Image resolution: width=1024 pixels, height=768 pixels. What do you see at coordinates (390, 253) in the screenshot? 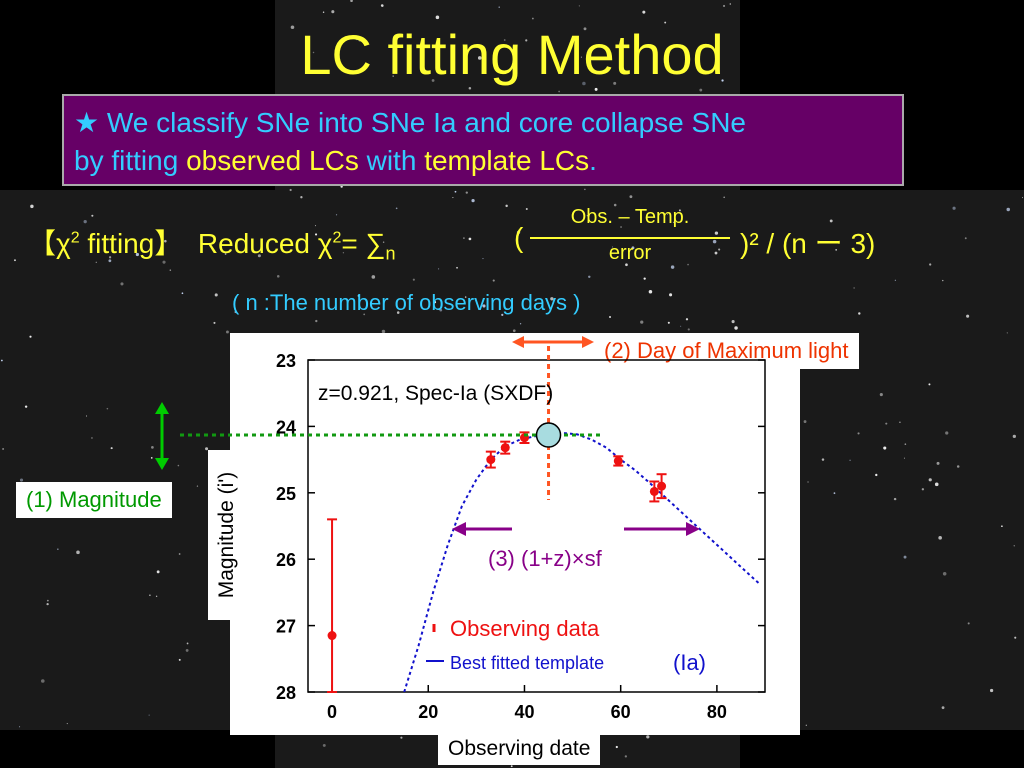
I see `formula-sum-subscript: n` at bounding box center [390, 253].